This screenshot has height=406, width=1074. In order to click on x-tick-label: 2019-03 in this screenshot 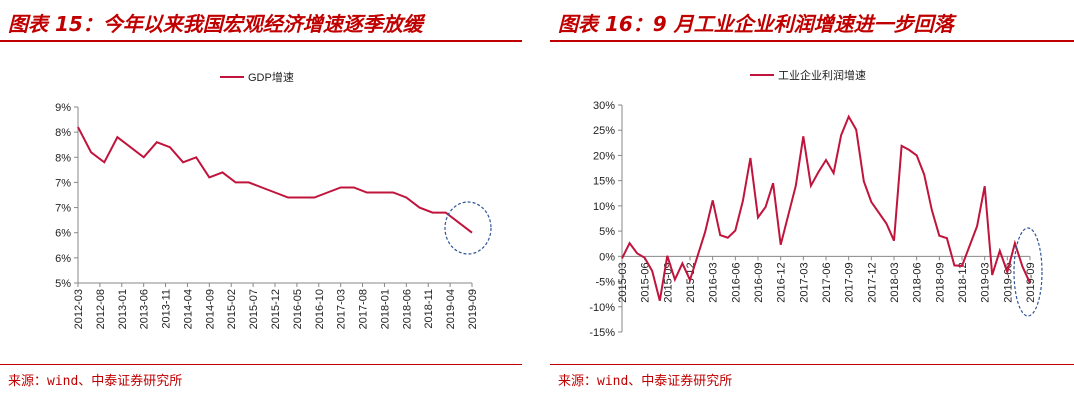, I will do `click(986, 282)`.